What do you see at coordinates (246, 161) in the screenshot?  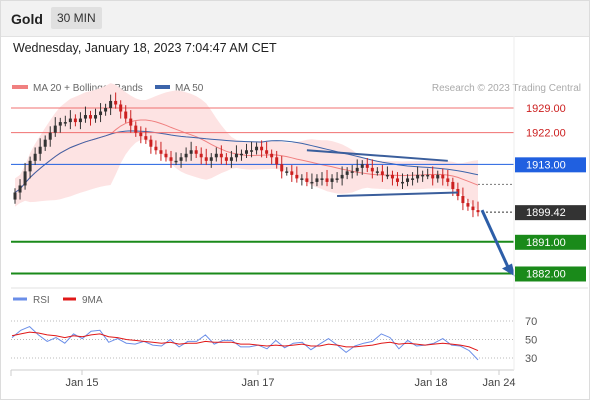 I see `ma50-line` at bounding box center [246, 161].